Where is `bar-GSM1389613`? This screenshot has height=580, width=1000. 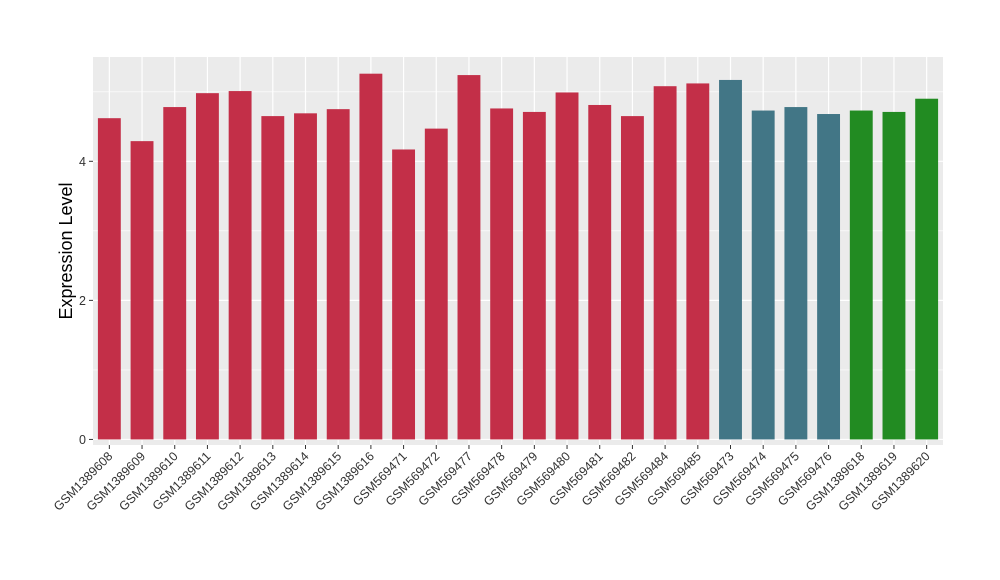 bar-GSM1389613 is located at coordinates (273, 278).